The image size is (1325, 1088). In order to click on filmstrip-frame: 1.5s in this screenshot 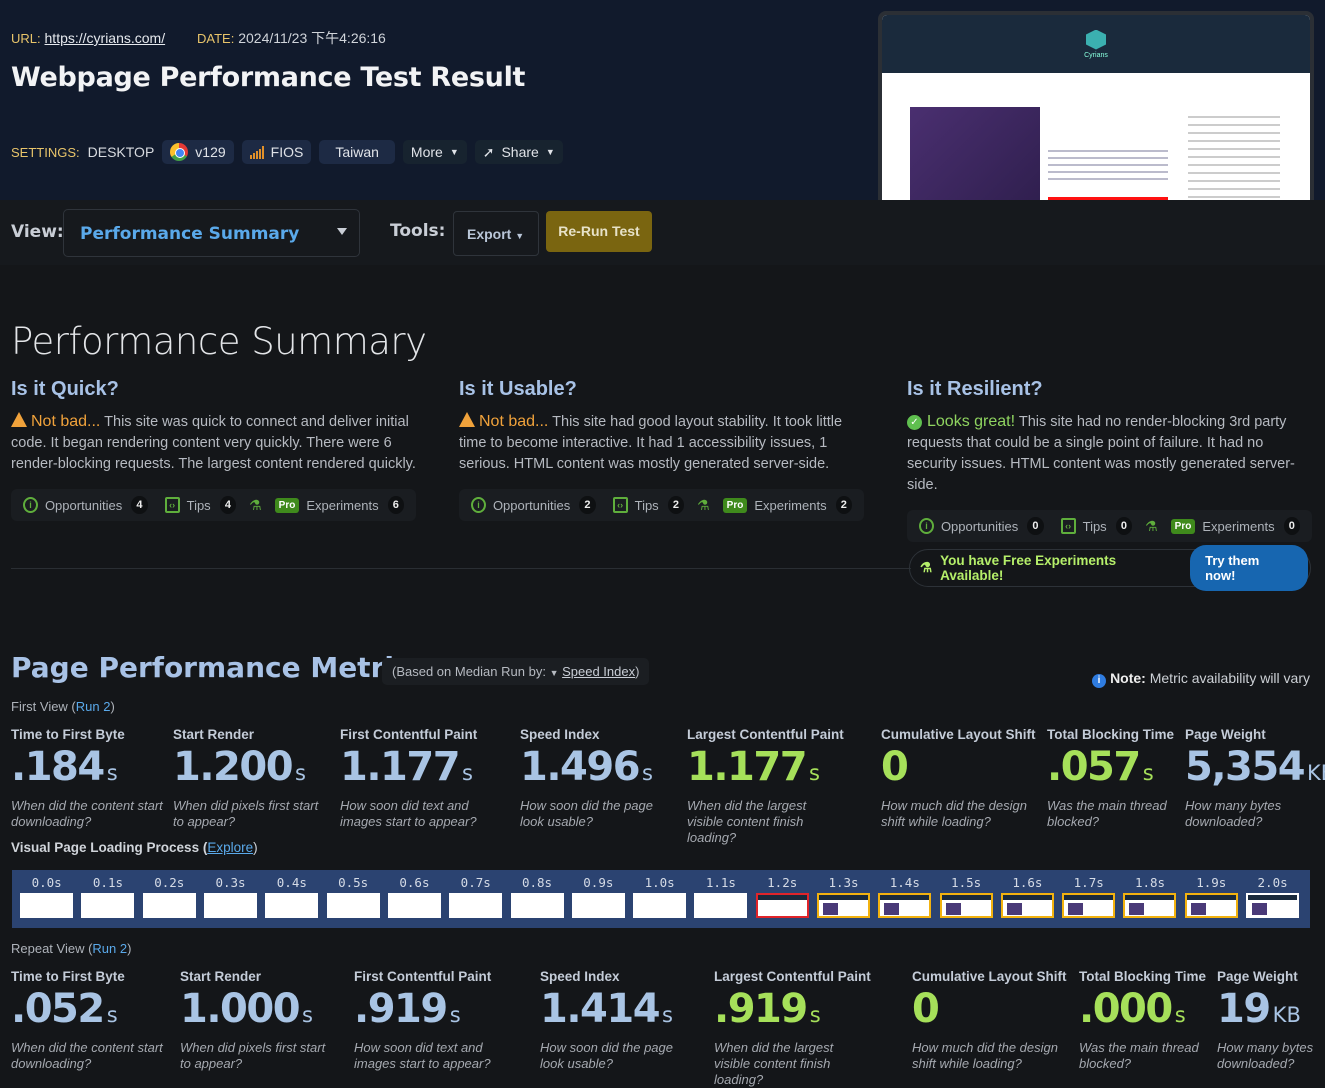, I will do `click(965, 899)`.